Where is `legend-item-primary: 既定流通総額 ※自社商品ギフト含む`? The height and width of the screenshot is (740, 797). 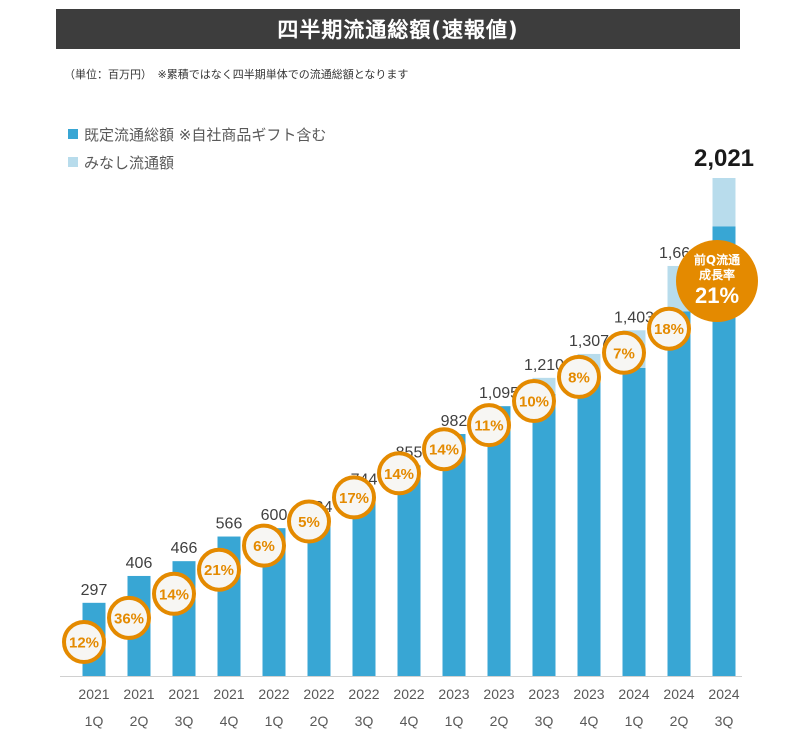 legend-item-primary: 既定流通総額 ※自社商品ギフト含む is located at coordinates (197, 134).